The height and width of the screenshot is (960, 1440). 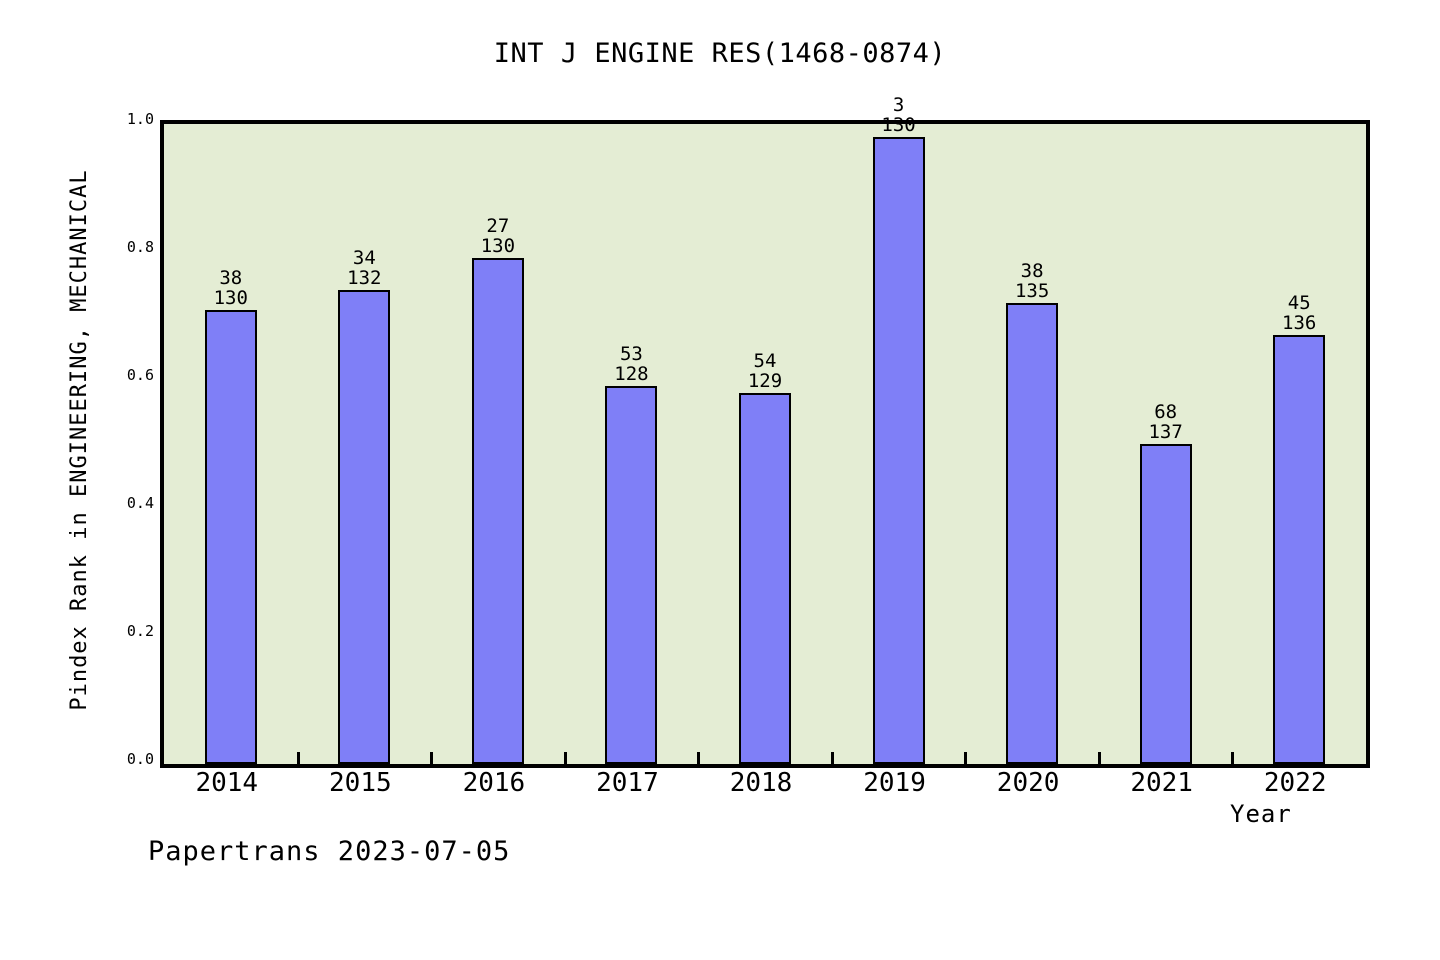 I want to click on chart-title: INT J ENGINE RES(1468-0874), so click(x=720, y=53).